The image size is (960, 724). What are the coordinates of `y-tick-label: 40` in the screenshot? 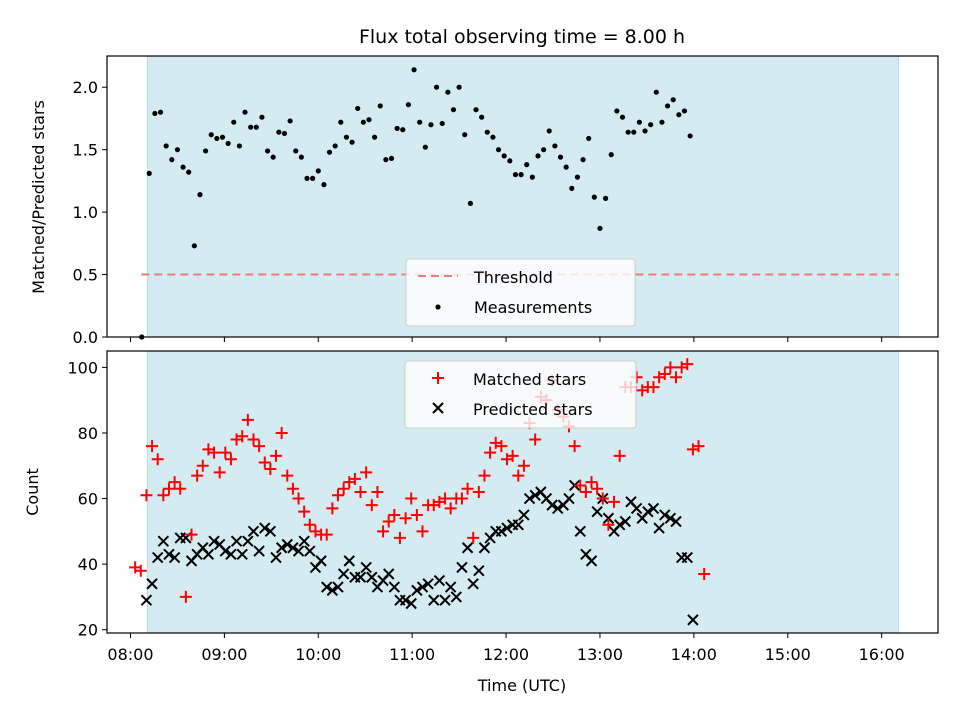 It's located at (88, 564).